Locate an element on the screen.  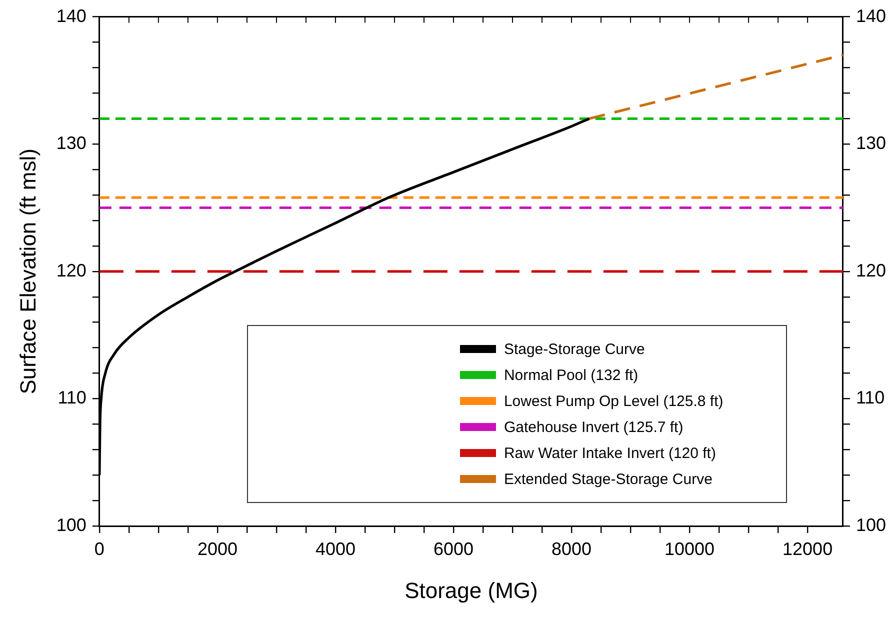
y-tick-label: 140 is located at coordinates (71, 16).